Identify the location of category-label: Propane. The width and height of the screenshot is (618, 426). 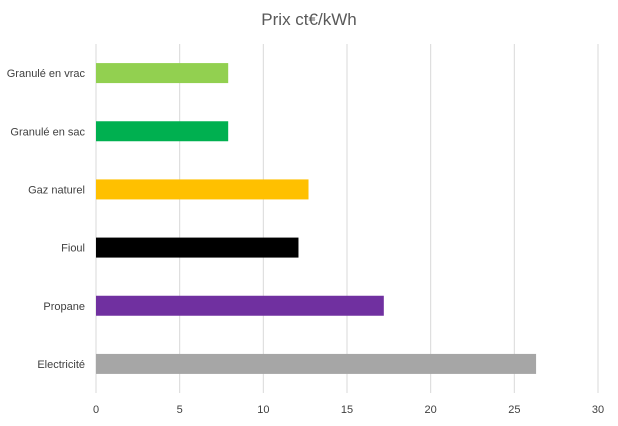
(64, 307).